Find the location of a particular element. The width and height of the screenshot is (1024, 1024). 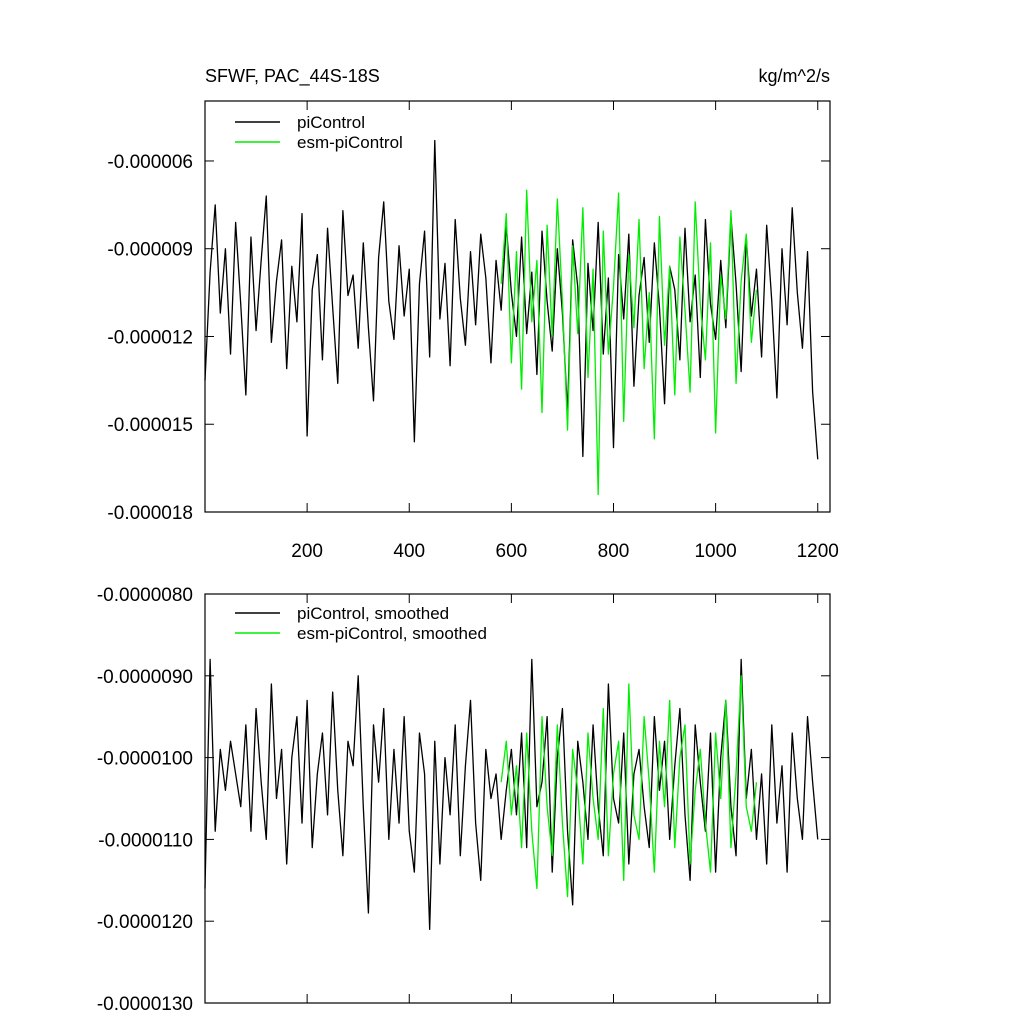

x-tick-label: 1200 is located at coordinates (818, 551).